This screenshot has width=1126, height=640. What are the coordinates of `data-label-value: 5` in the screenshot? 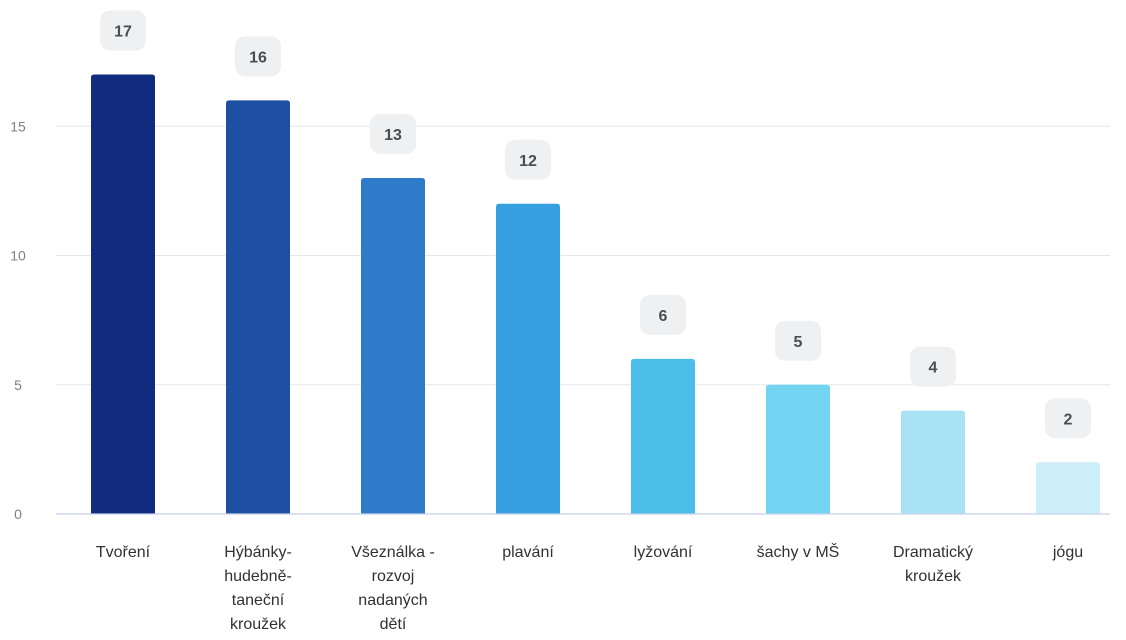 It's located at (798, 342).